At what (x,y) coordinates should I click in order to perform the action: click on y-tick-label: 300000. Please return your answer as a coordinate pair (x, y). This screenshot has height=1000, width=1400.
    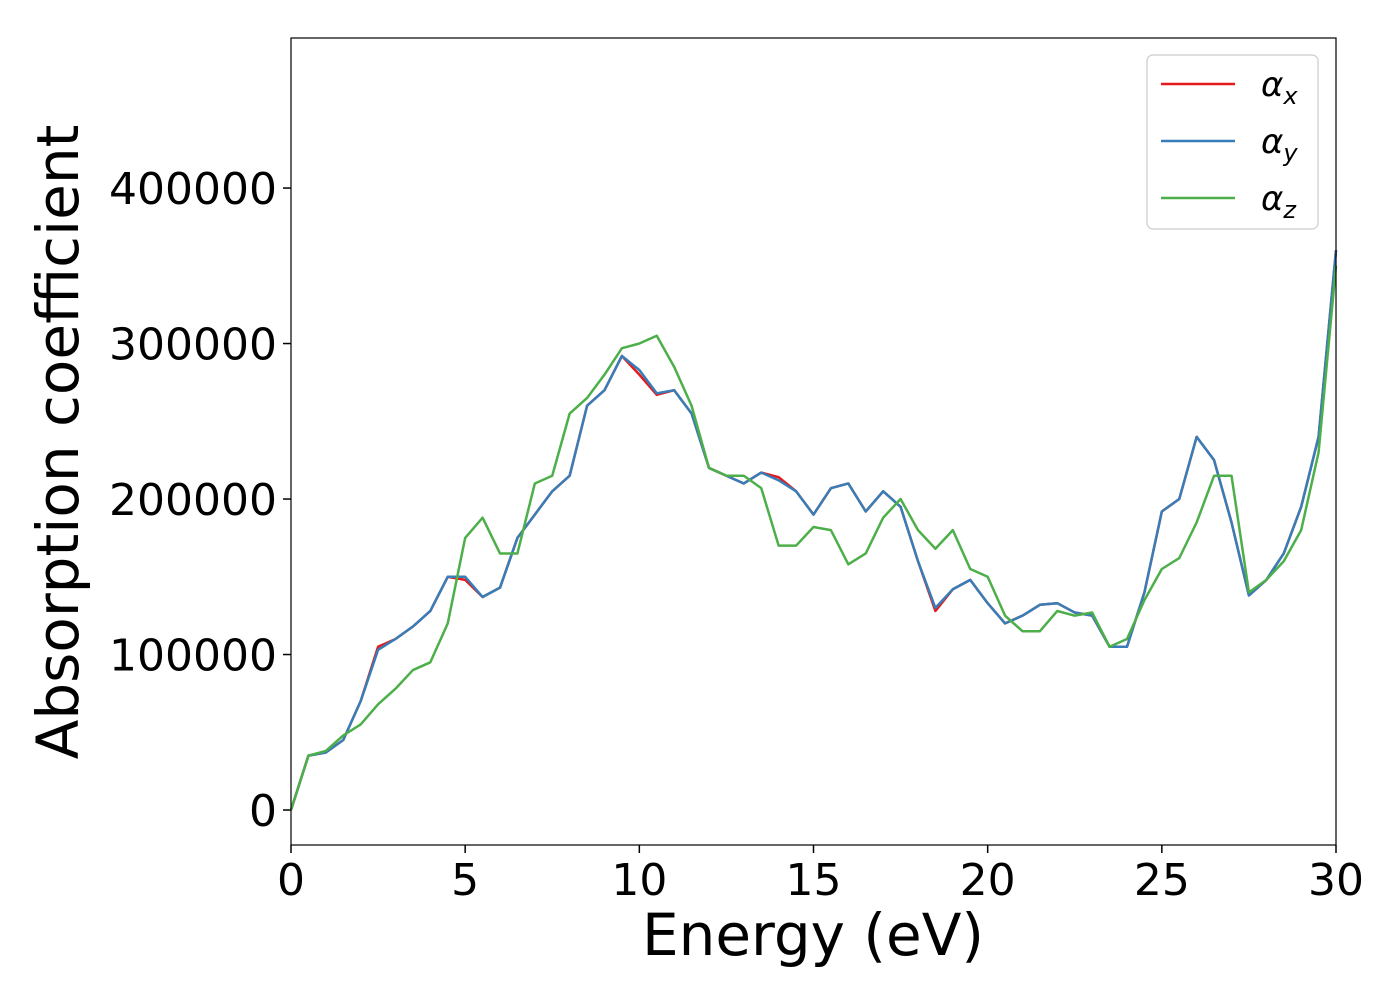
    Looking at the image, I should click on (193, 345).